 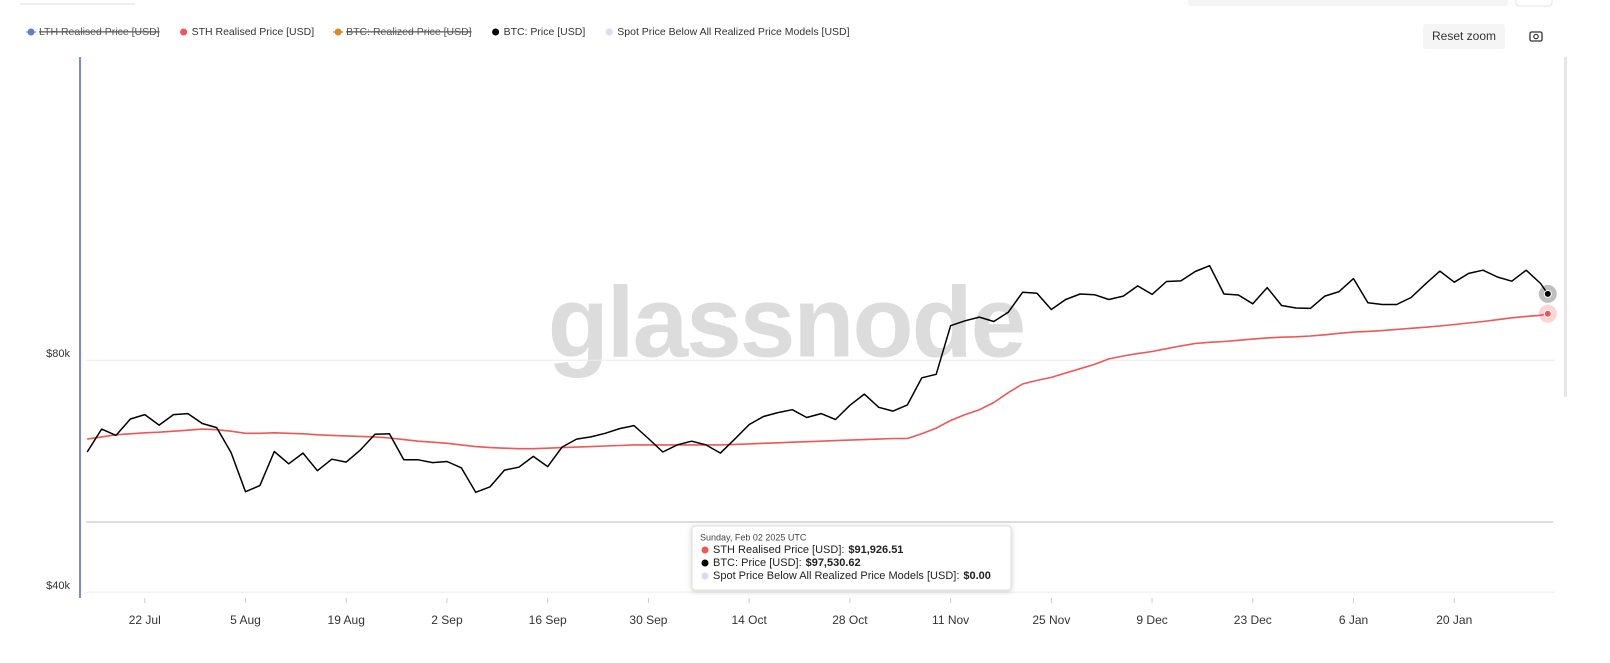 What do you see at coordinates (145, 620) in the screenshot?
I see `x-tick-label: 22 Jul` at bounding box center [145, 620].